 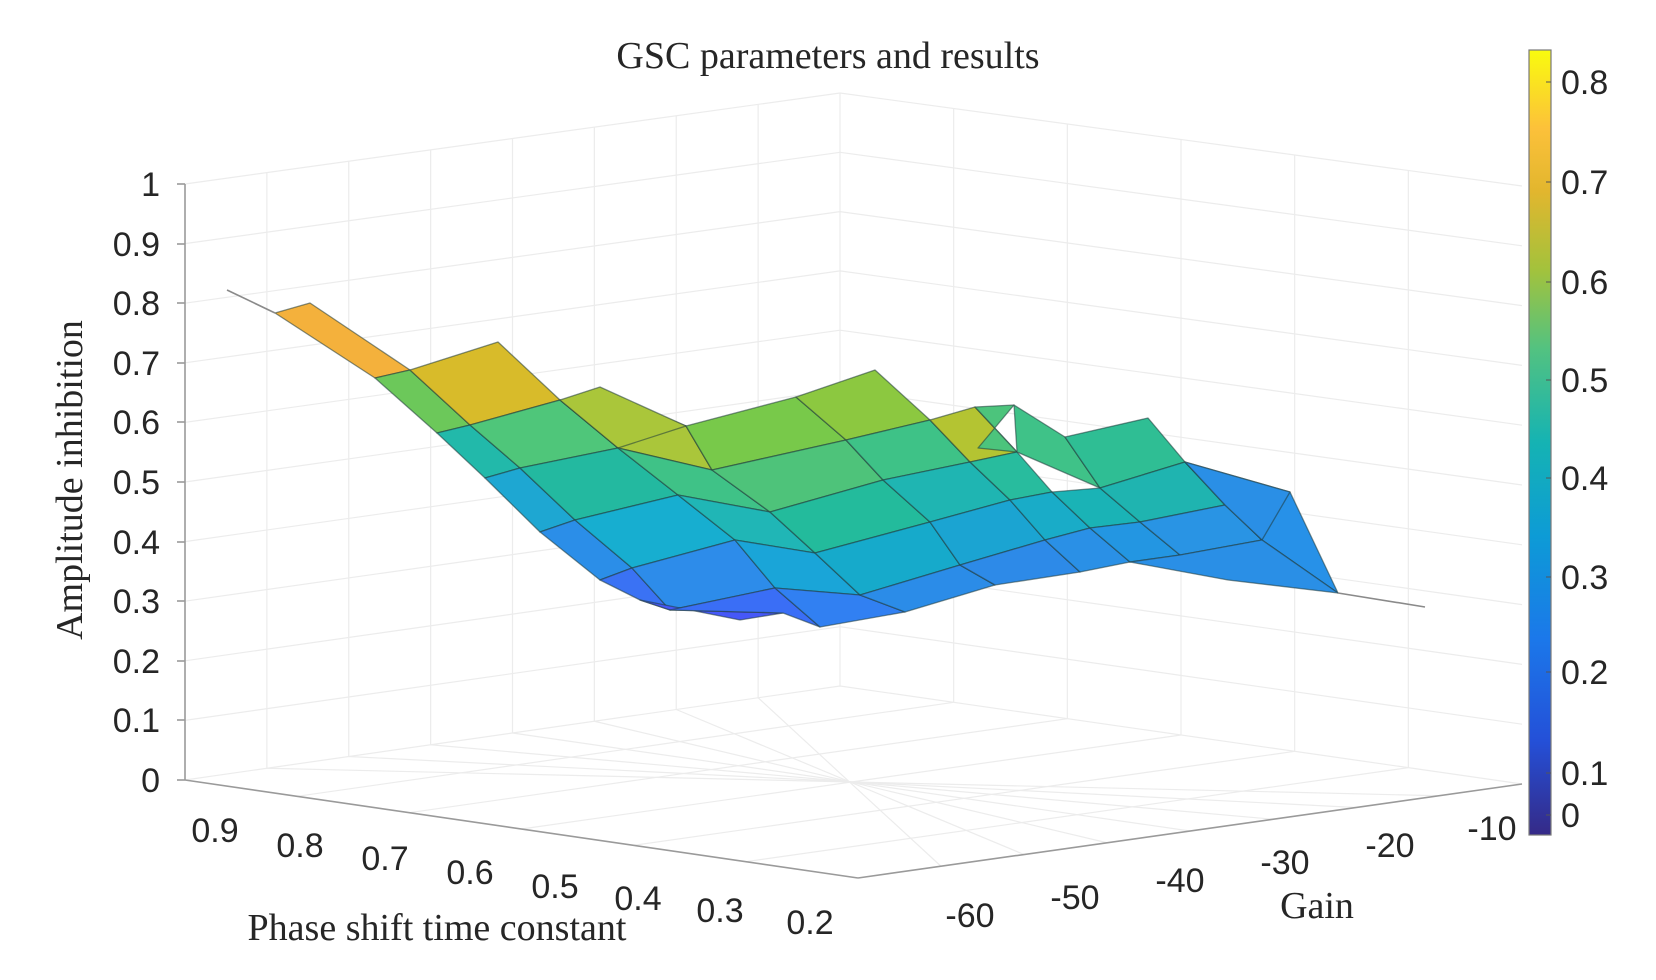 I want to click on y-axis-ticks: -60 -50 -40 -30 -20 -10, so click(x=1230, y=872).